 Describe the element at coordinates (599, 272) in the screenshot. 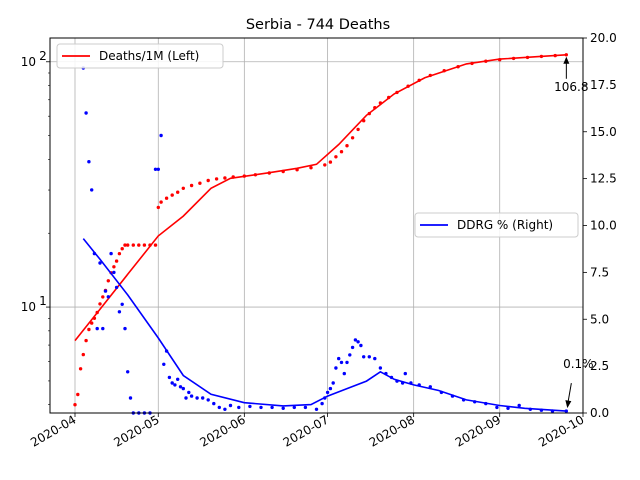

I see `y-right-tick-label: 7.5` at that location.